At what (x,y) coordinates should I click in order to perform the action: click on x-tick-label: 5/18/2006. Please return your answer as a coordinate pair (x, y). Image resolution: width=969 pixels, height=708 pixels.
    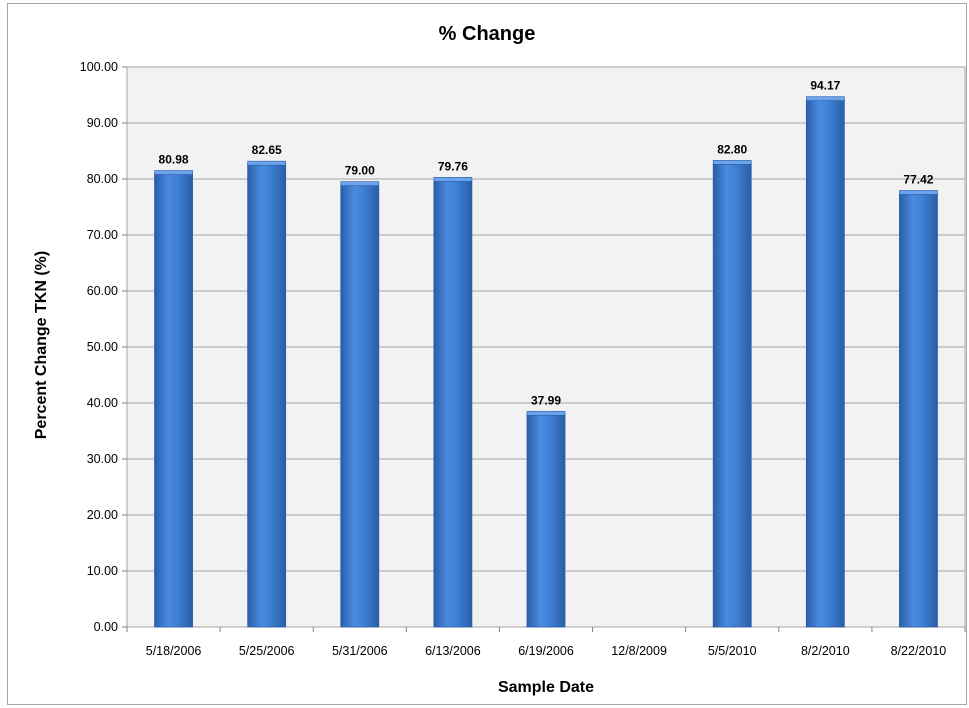
    Looking at the image, I should click on (174, 651).